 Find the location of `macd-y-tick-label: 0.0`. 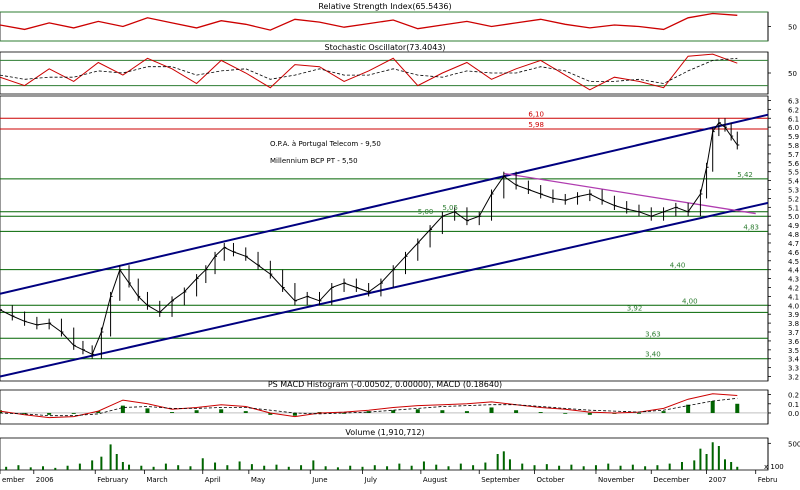

macd-y-tick-label: 0.0 is located at coordinates (793, 414).